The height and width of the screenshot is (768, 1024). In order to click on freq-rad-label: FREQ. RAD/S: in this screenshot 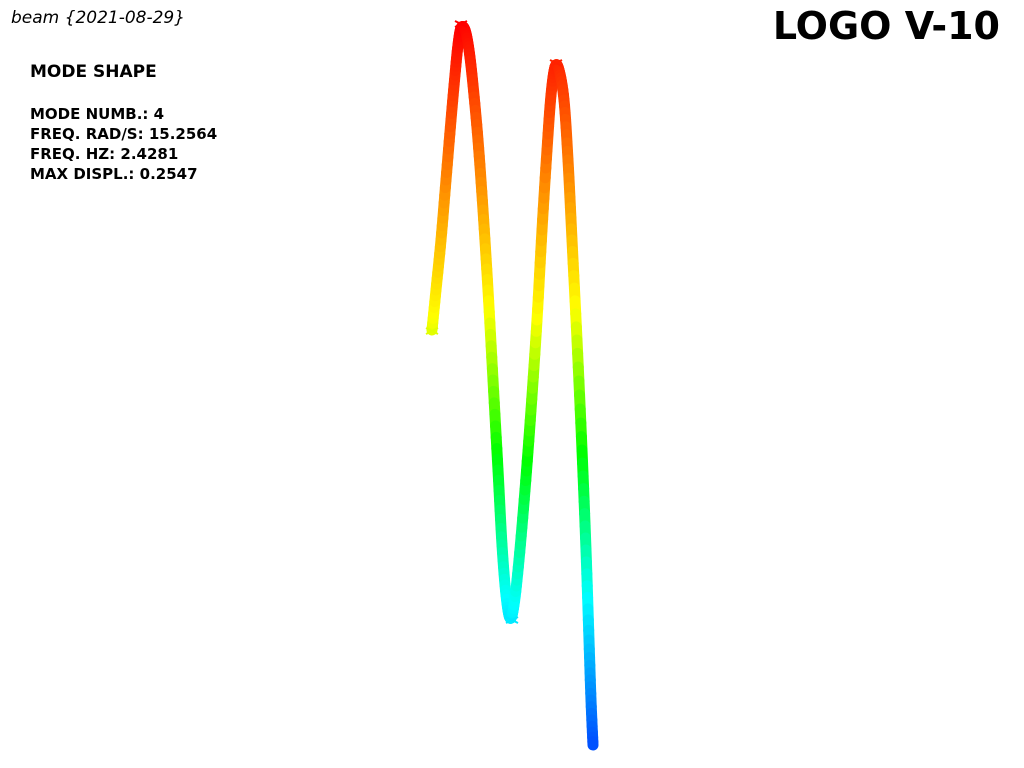, I will do `click(87, 134)`.